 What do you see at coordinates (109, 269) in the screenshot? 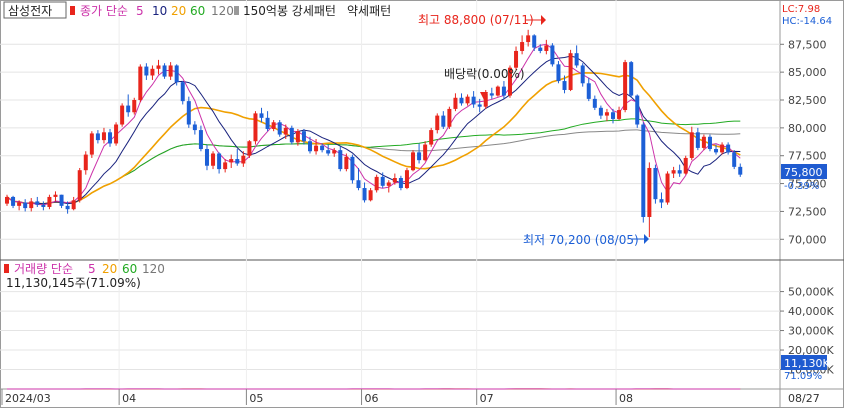
I see `volume-ma-20: 20` at bounding box center [109, 269].